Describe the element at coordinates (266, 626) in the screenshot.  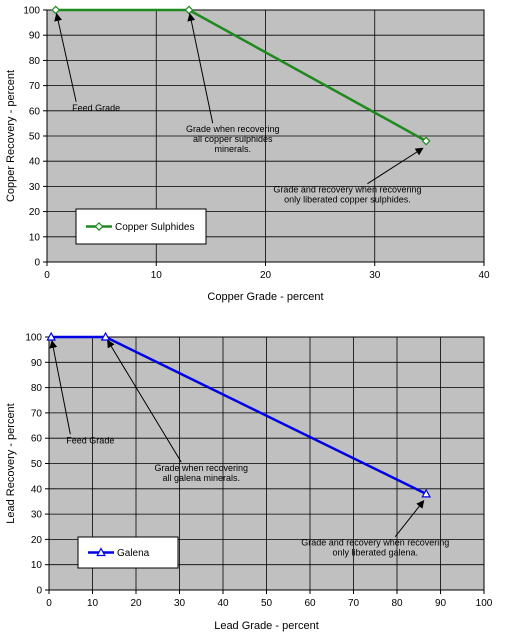
I see `x-axis-title: Lead Grade - percent` at that location.